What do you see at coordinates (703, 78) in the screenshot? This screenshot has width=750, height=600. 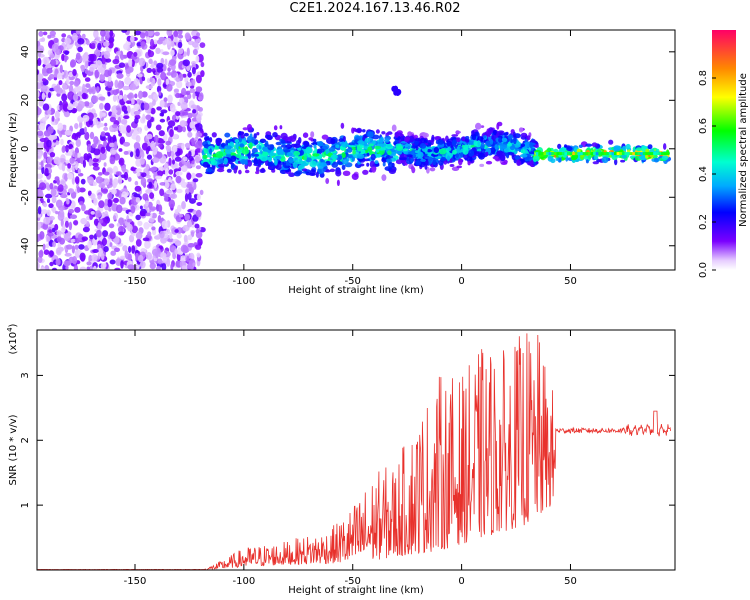 I see `colorbar-tick-label: 0.8` at bounding box center [703, 78].